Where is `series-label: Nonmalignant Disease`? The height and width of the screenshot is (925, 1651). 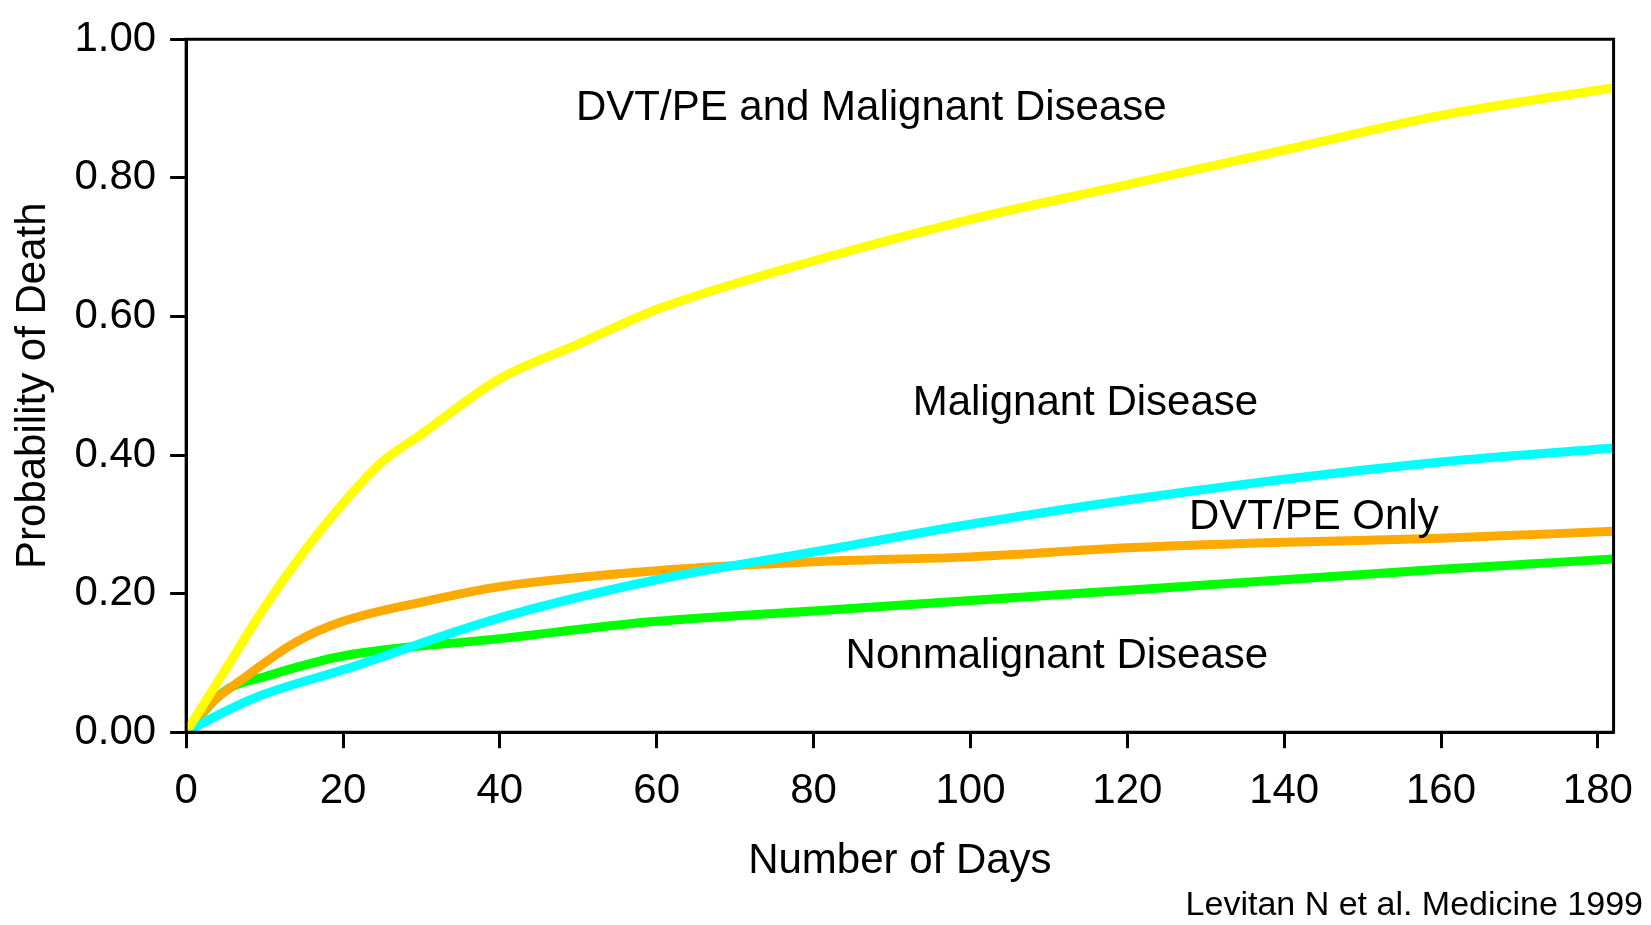
series-label: Nonmalignant Disease is located at coordinates (1057, 653).